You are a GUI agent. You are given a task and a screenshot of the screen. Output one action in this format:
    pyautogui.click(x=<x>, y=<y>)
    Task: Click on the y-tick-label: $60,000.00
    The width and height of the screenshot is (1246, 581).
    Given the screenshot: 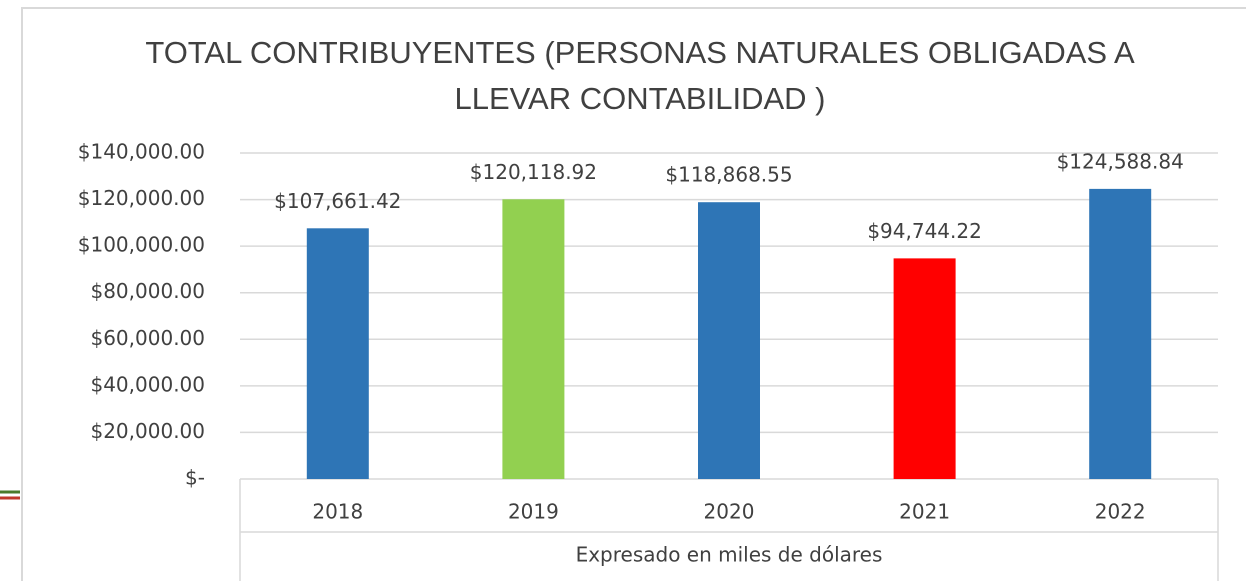 What is the action you would take?
    pyautogui.click(x=147, y=338)
    